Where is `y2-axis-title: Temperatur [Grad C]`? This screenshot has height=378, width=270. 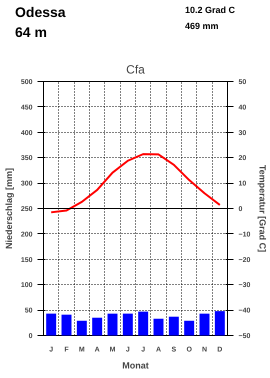
y2-axis-title: Temperatur [Grad C] is located at coordinates (262, 208).